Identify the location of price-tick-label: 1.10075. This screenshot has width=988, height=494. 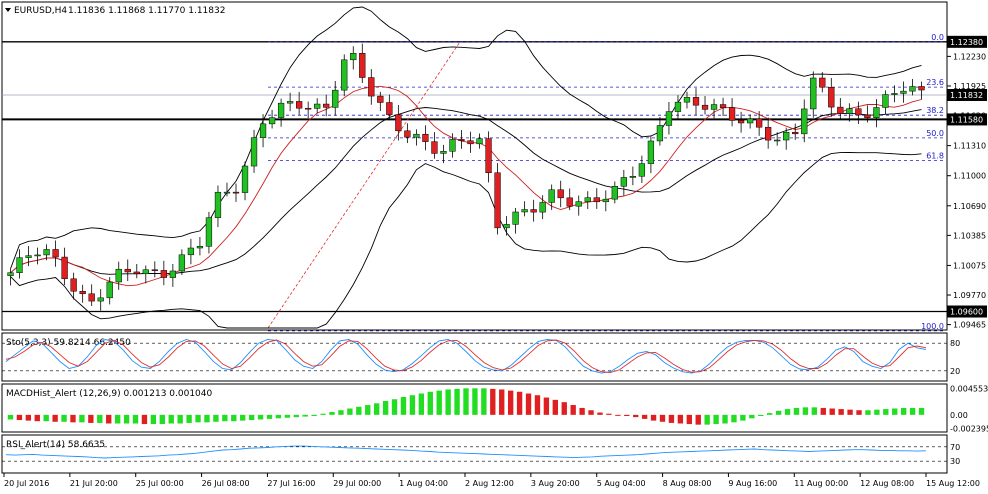
(969, 265).